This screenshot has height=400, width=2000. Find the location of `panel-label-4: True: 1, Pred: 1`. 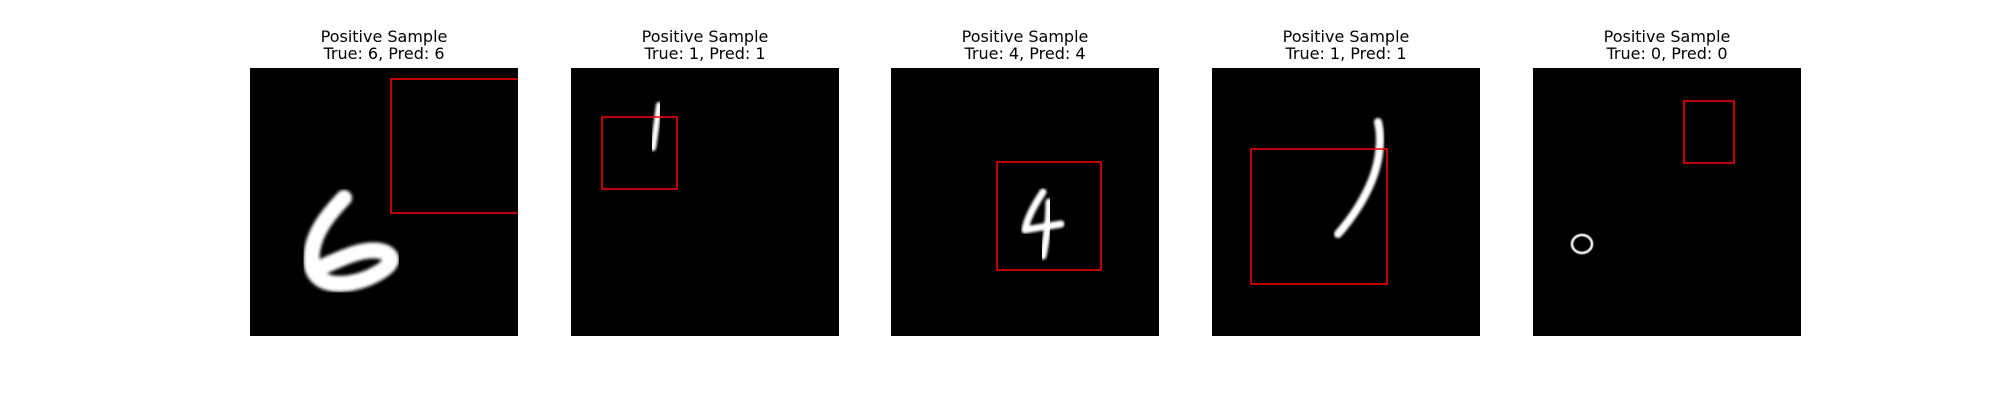

panel-label-4: True: 1, Pred: 1 is located at coordinates (1346, 53).